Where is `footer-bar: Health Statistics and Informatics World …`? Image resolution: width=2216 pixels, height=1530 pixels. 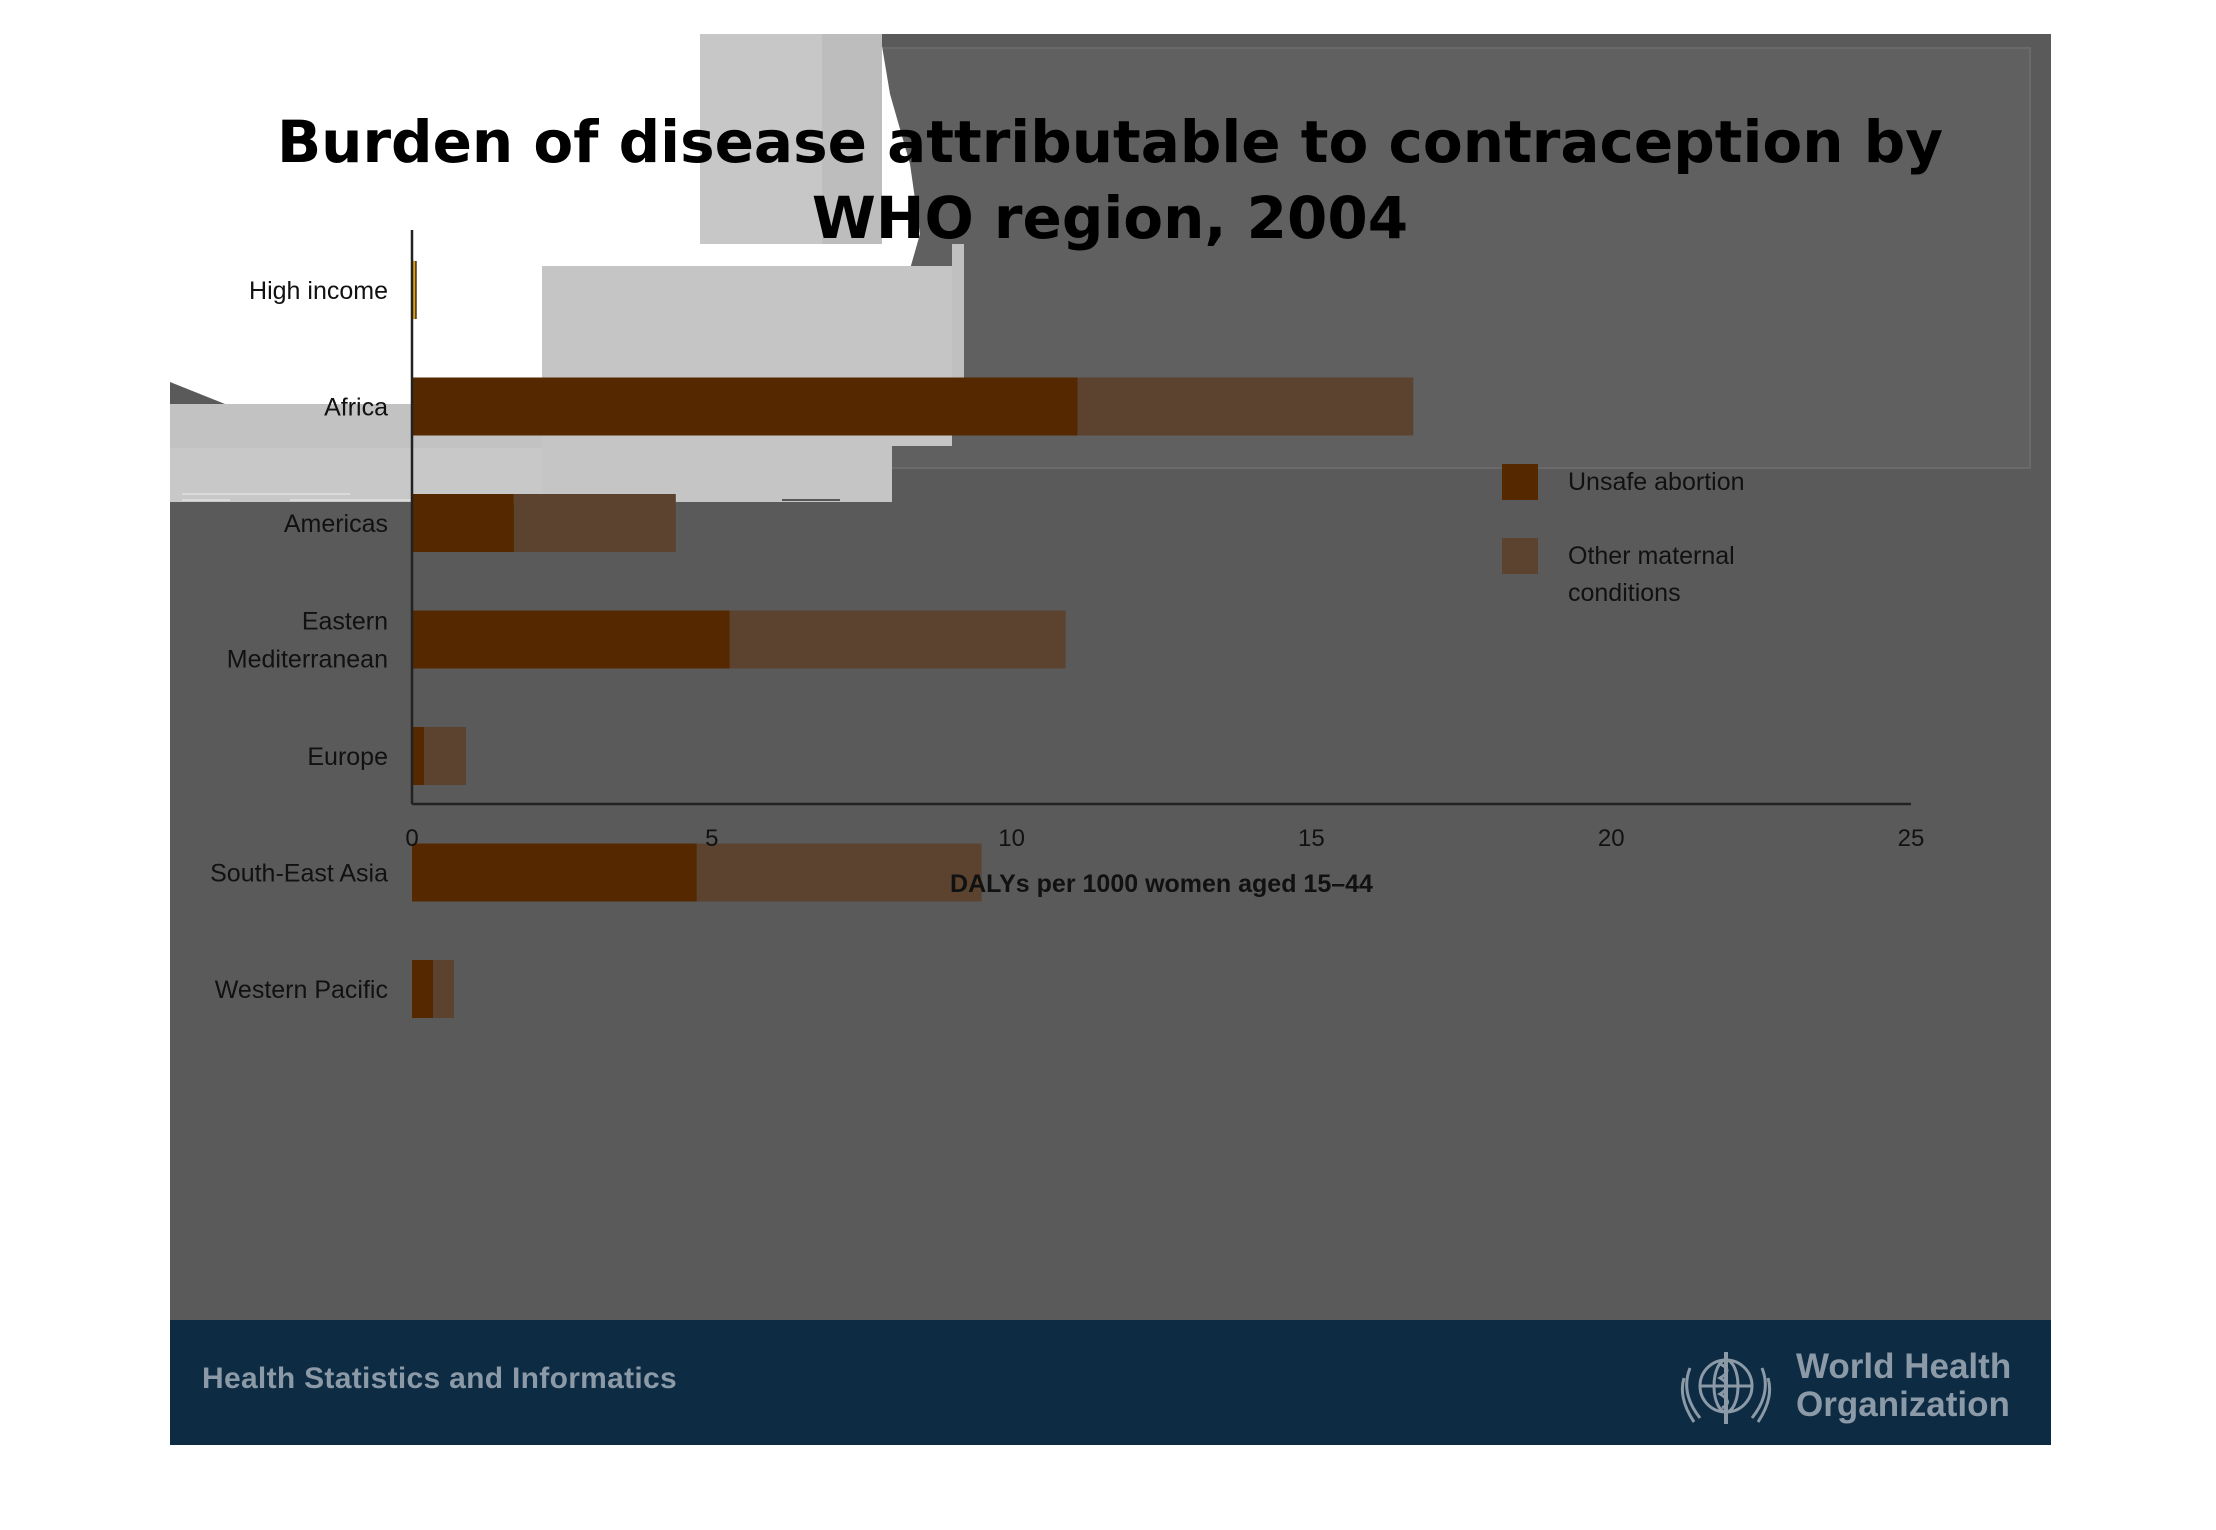 footer-bar: Health Statistics and Informatics World … is located at coordinates (1110, 1382).